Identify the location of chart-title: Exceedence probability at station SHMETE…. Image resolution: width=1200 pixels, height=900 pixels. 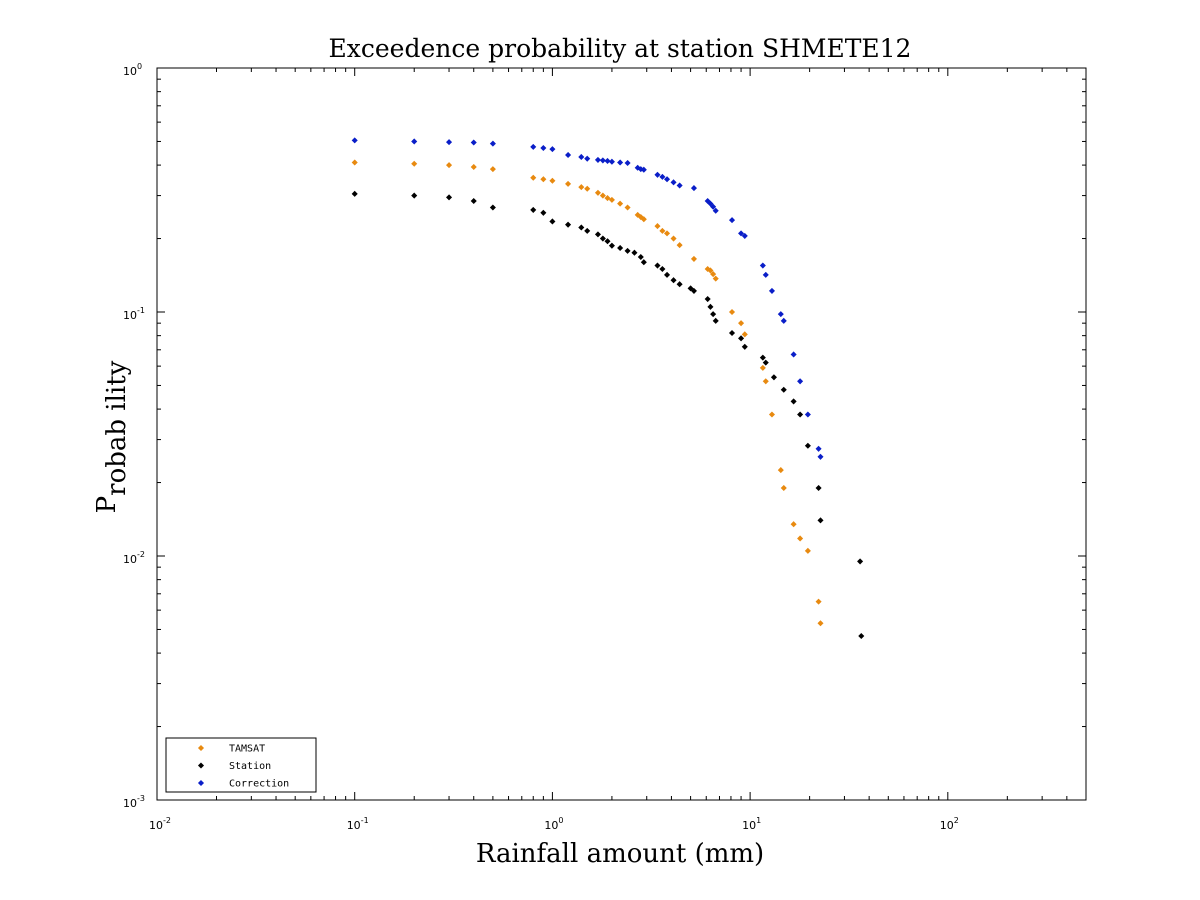
(620, 48).